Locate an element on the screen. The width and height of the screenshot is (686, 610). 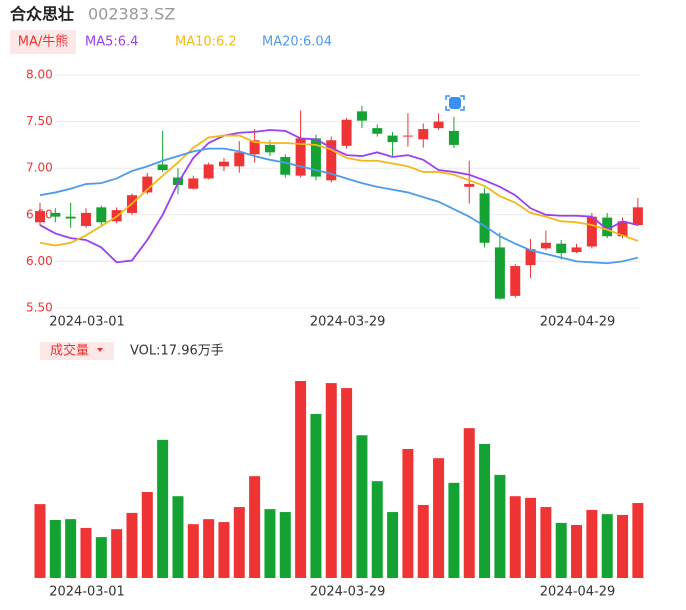
dropdown-arrow is located at coordinates (100, 350).